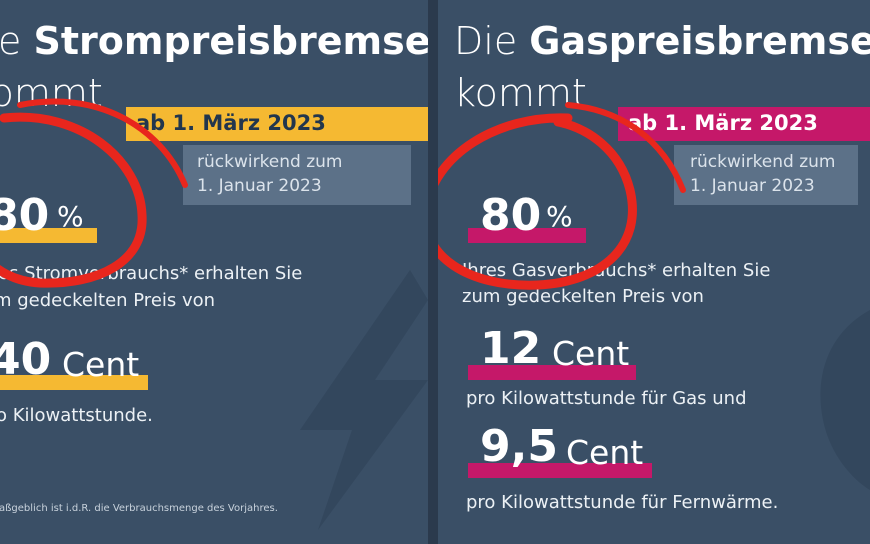  What do you see at coordinates (76, 415) in the screenshot?
I see `strom-price-desc: o Kilowattstunde.` at bounding box center [76, 415].